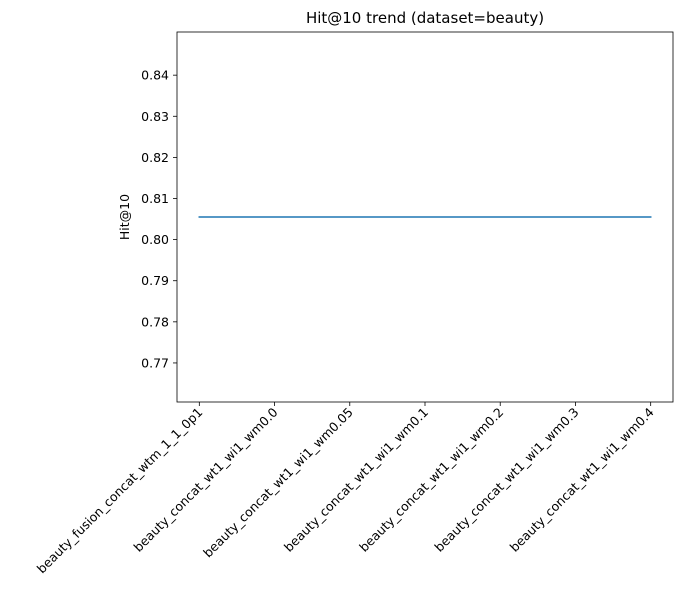 This screenshot has height=611, width=682. What do you see at coordinates (582, 479) in the screenshot?
I see `x-tick-label: beauty_concat_wt1_wi1_wm0.4` at bounding box center [582, 479].